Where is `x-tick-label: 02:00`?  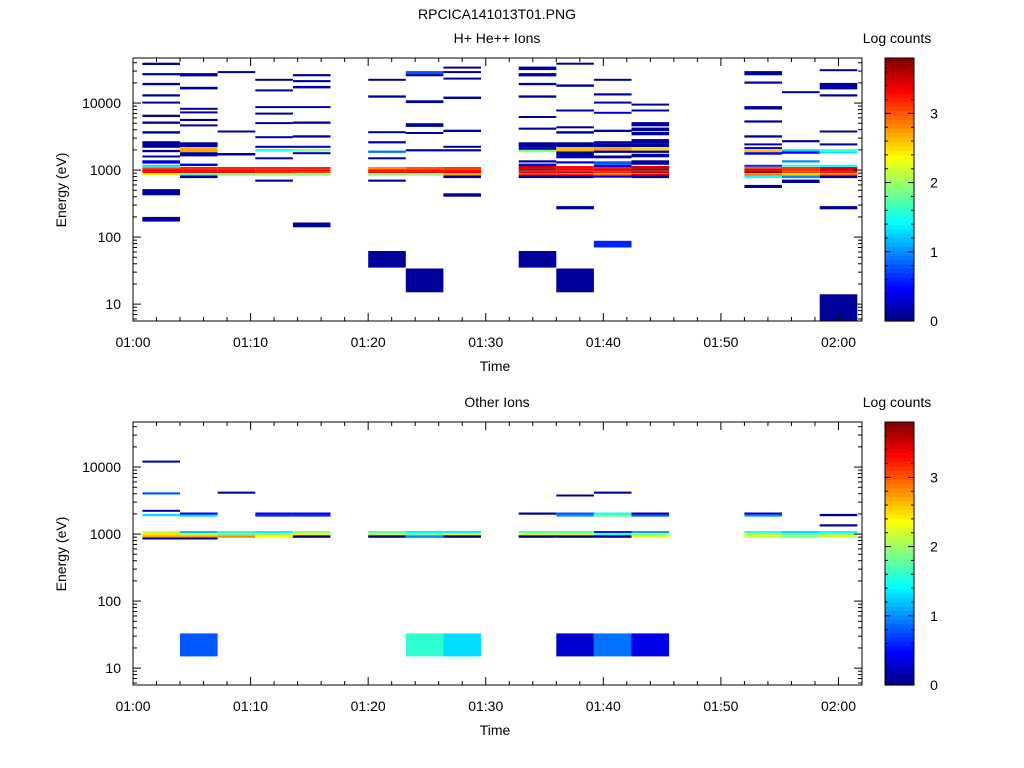 x-tick-label: 02:00 is located at coordinates (838, 342).